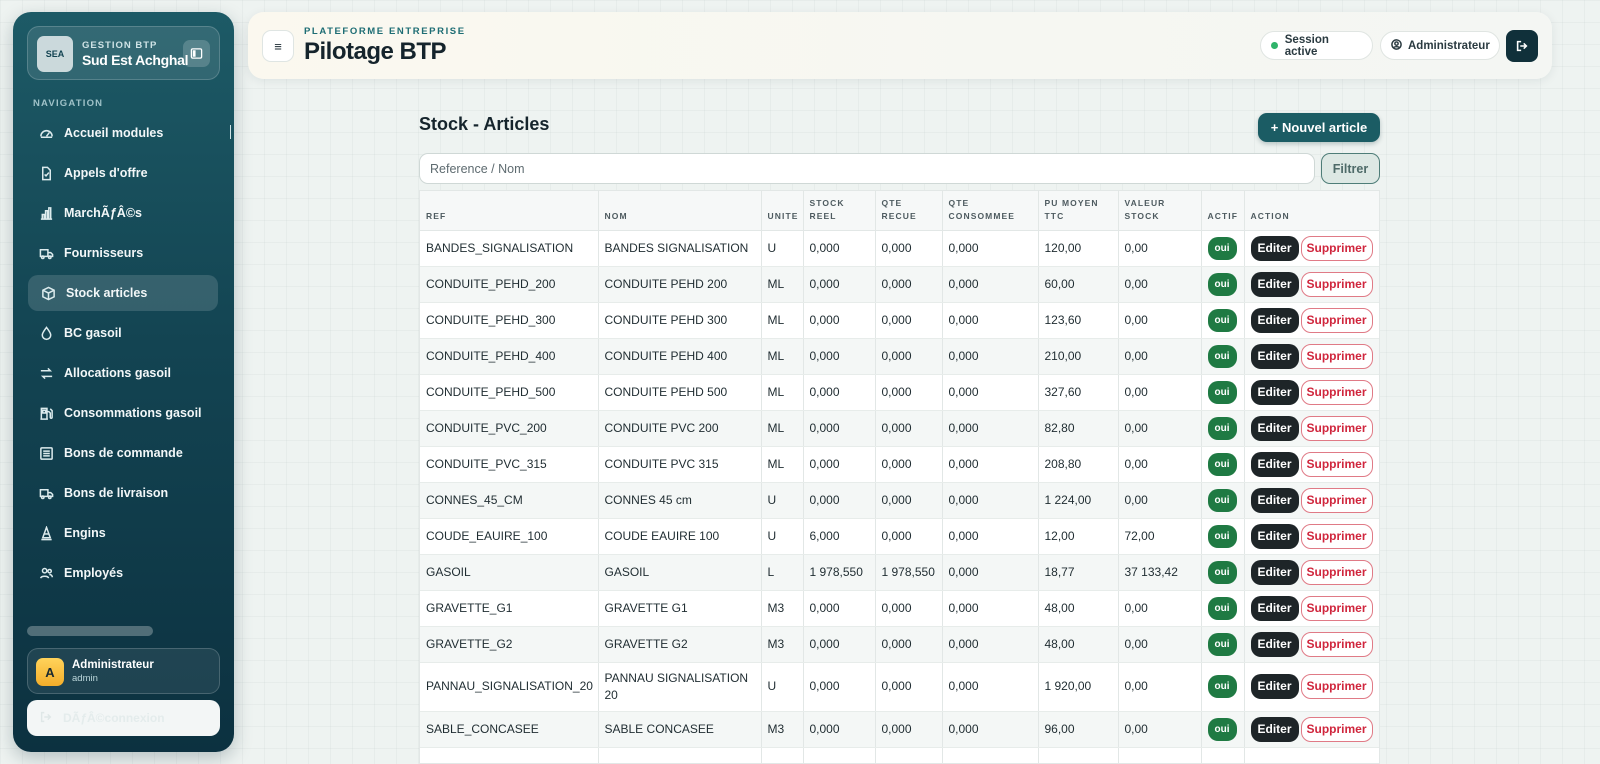  Describe the element at coordinates (782, 211) in the screenshot. I see `column-header: UNITE` at that location.